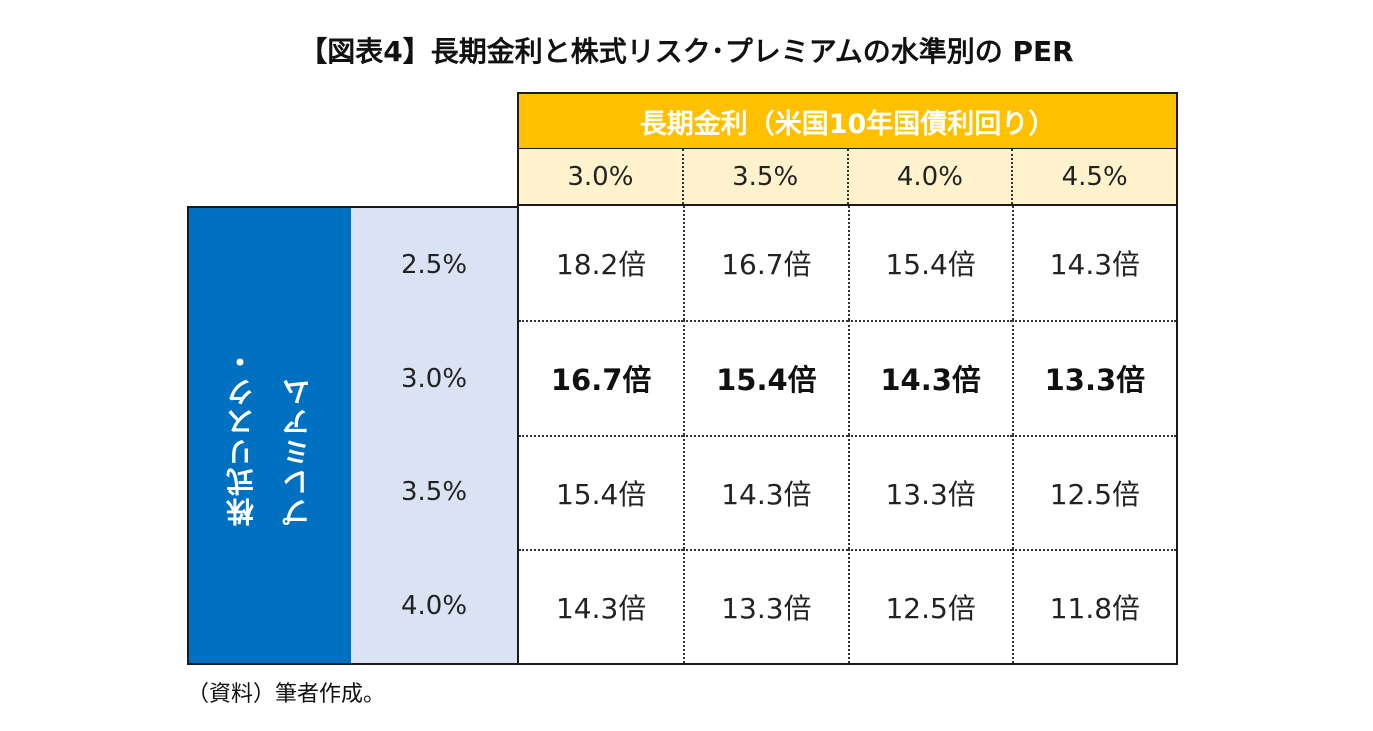 Image resolution: width=1373 pixels, height=731 pixels. I want to click on source-note: （資料）筆者作成。, so click(286, 694).